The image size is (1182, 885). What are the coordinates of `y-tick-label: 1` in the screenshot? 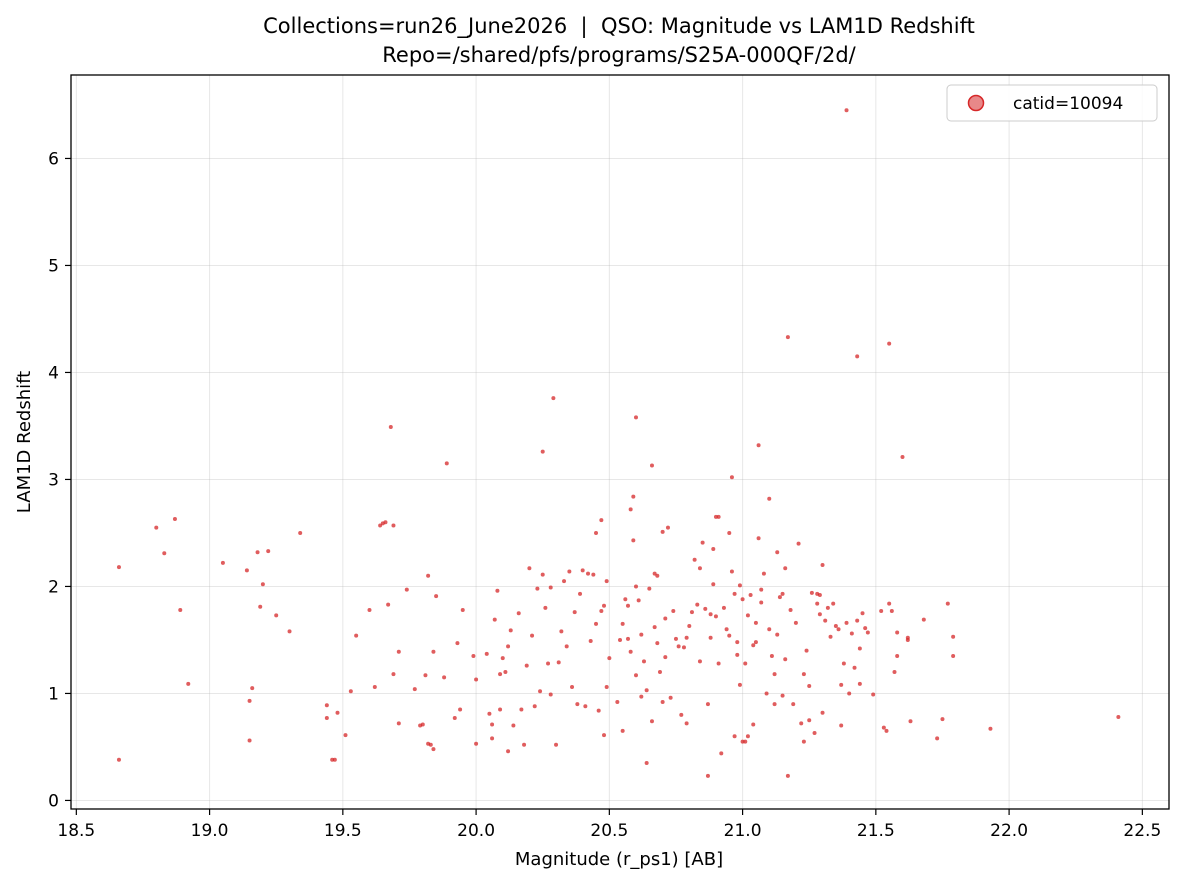 It's located at (53, 694).